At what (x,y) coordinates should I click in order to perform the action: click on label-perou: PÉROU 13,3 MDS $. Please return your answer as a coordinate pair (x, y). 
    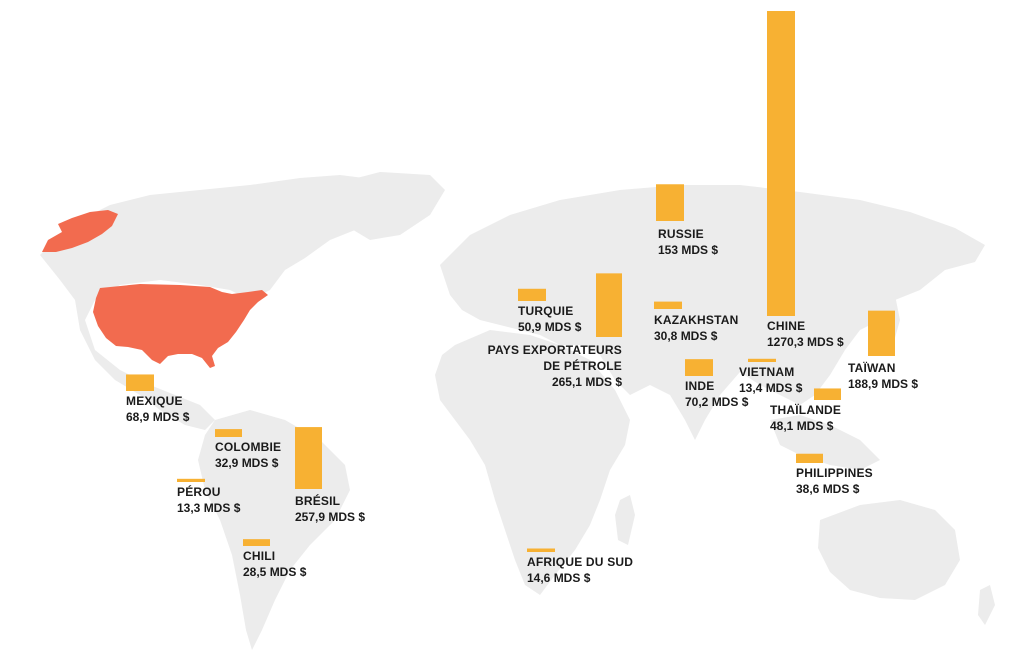
    Looking at the image, I should click on (208, 500).